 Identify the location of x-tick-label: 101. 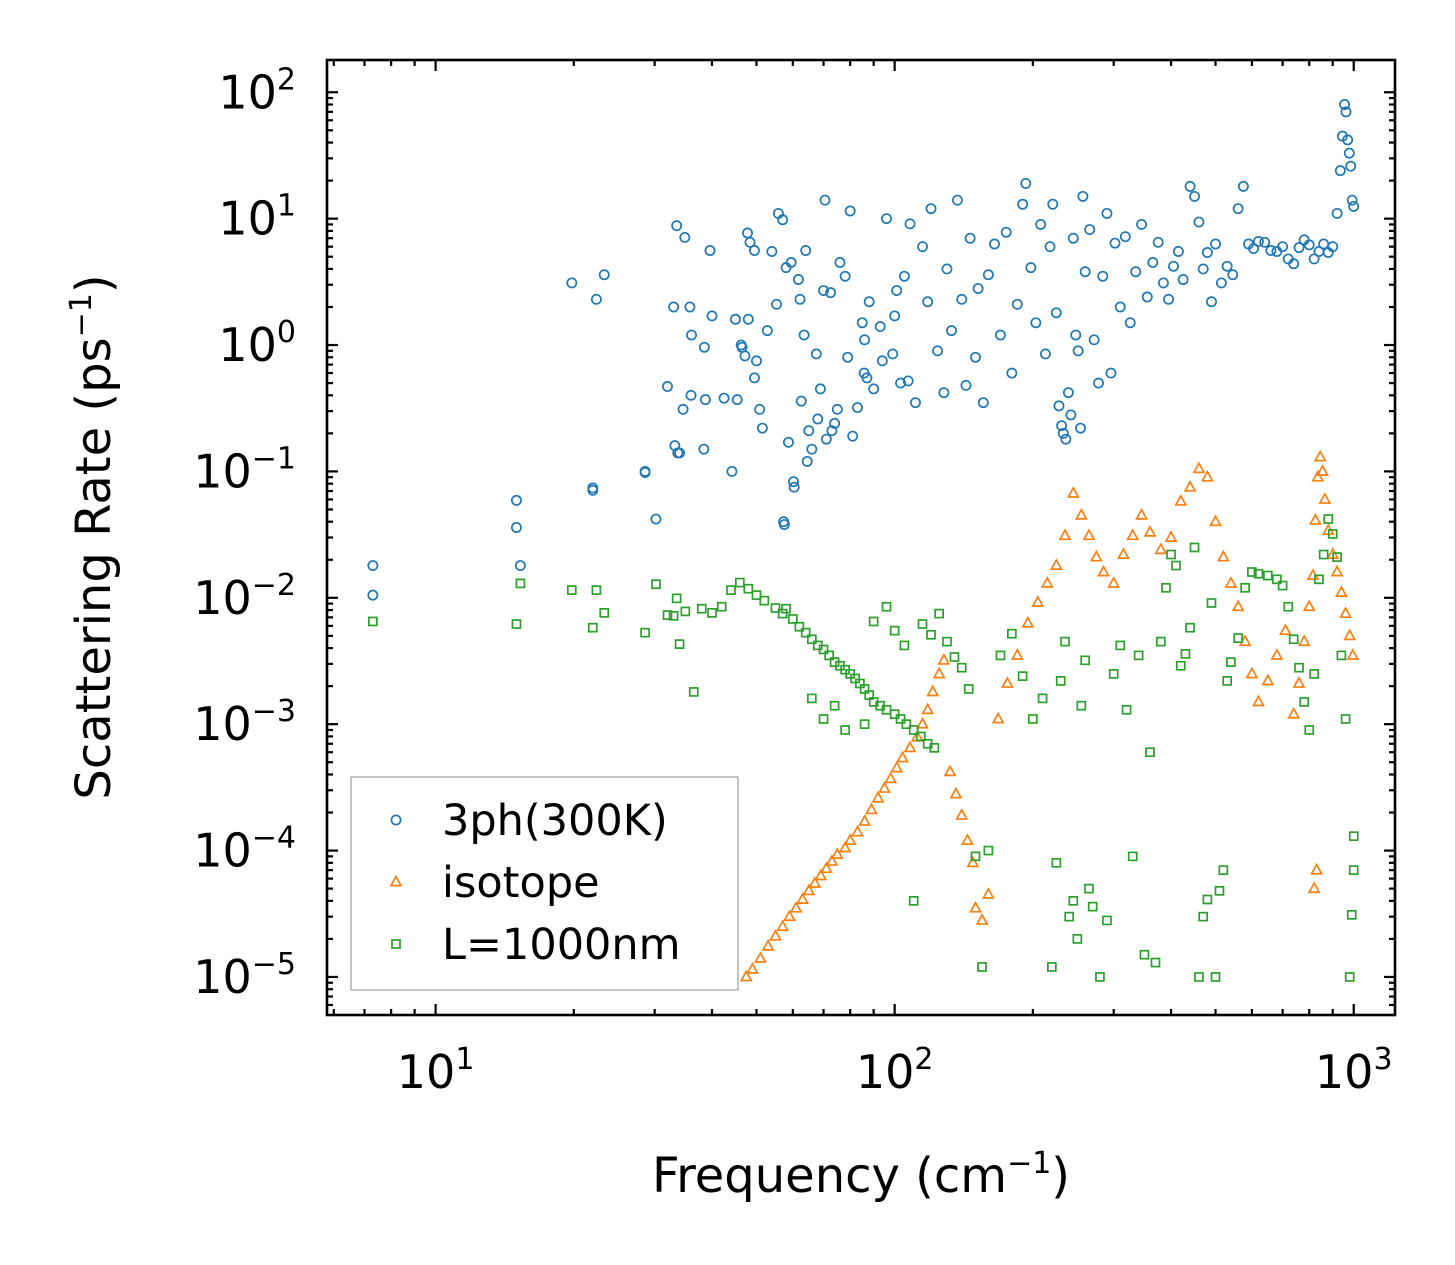
(436, 1070).